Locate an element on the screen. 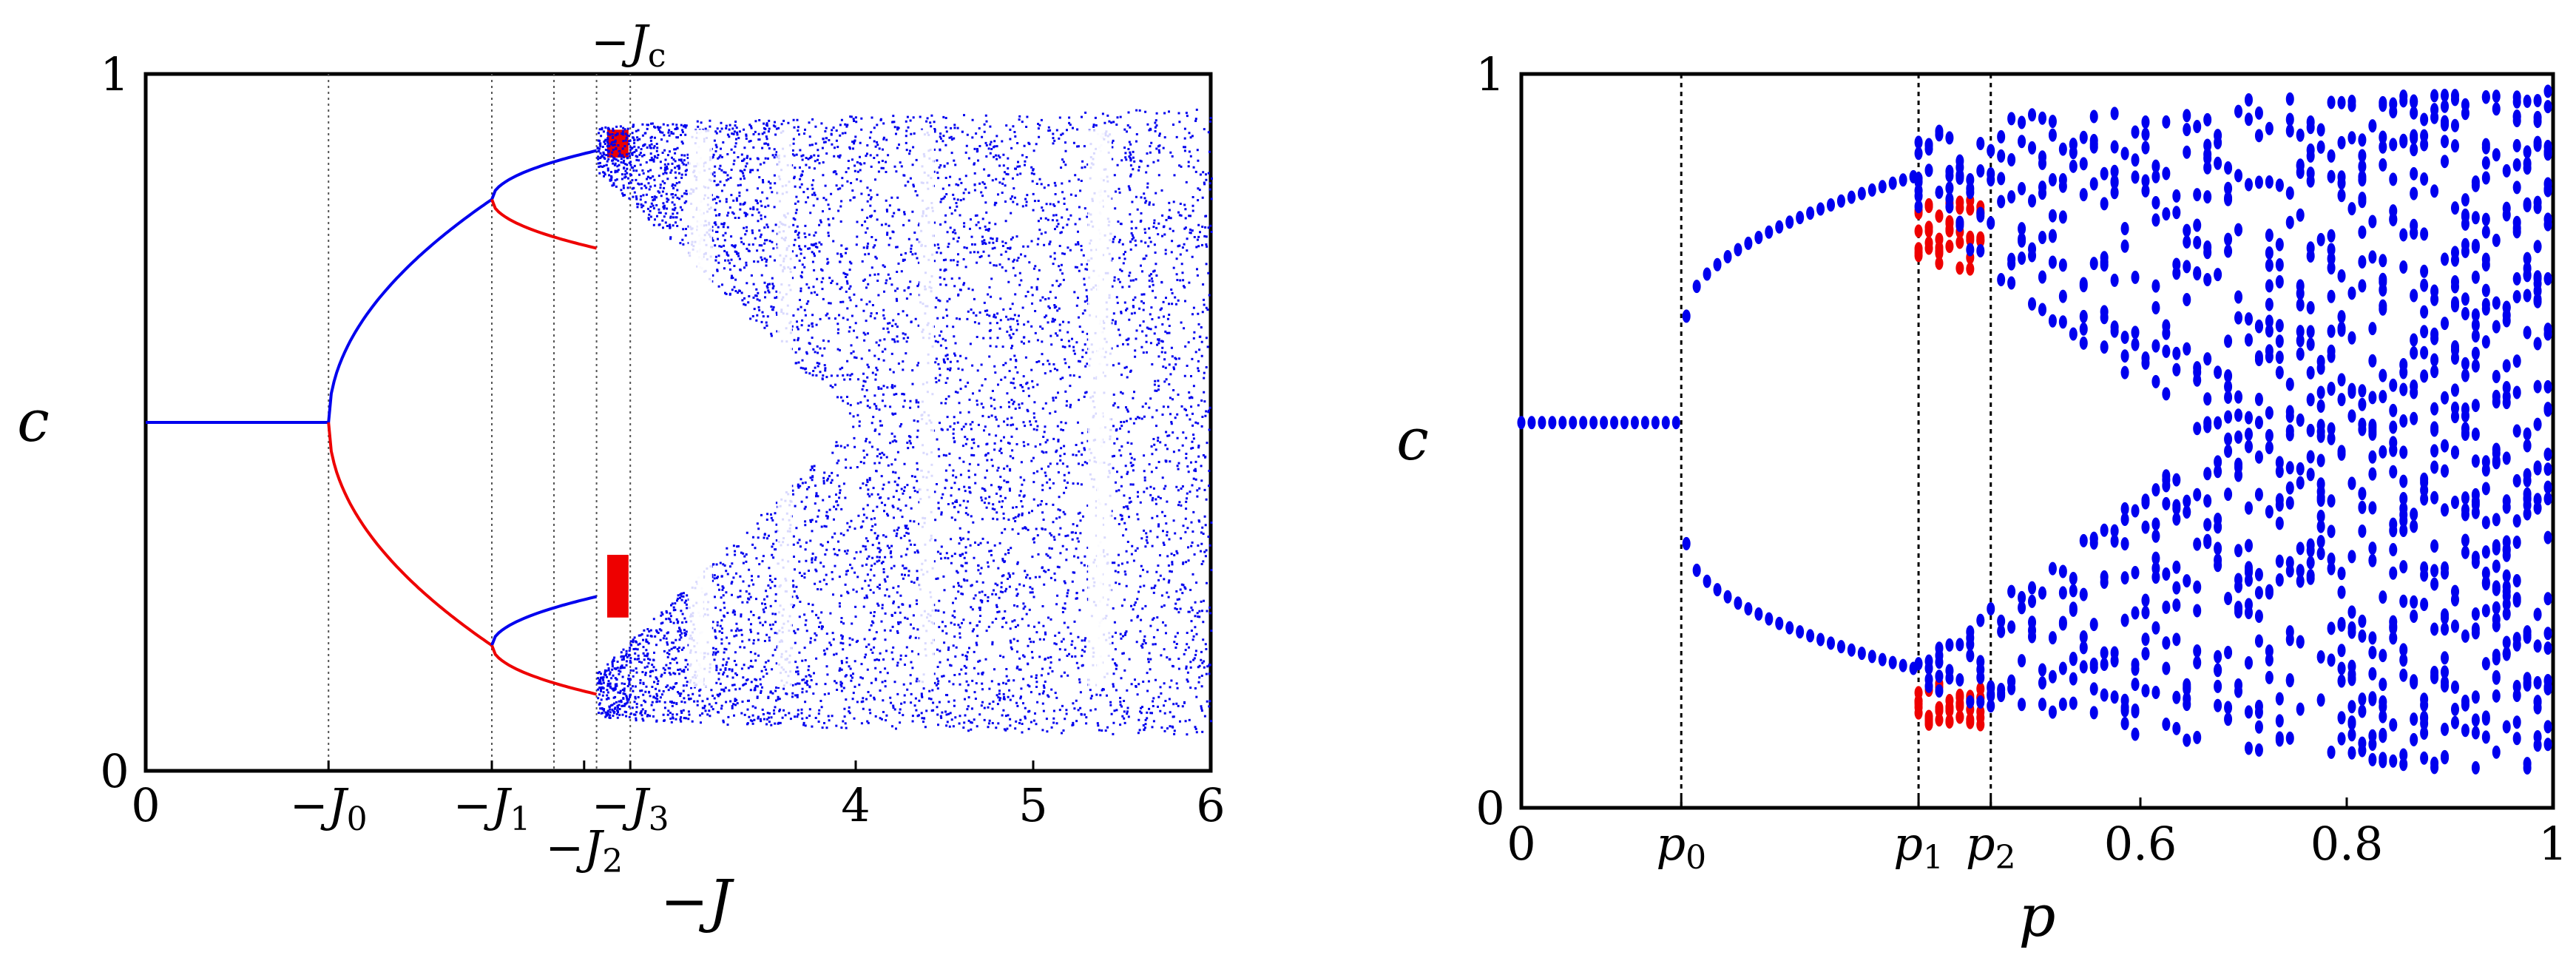  x-tick-label: 5 is located at coordinates (1032, 805).